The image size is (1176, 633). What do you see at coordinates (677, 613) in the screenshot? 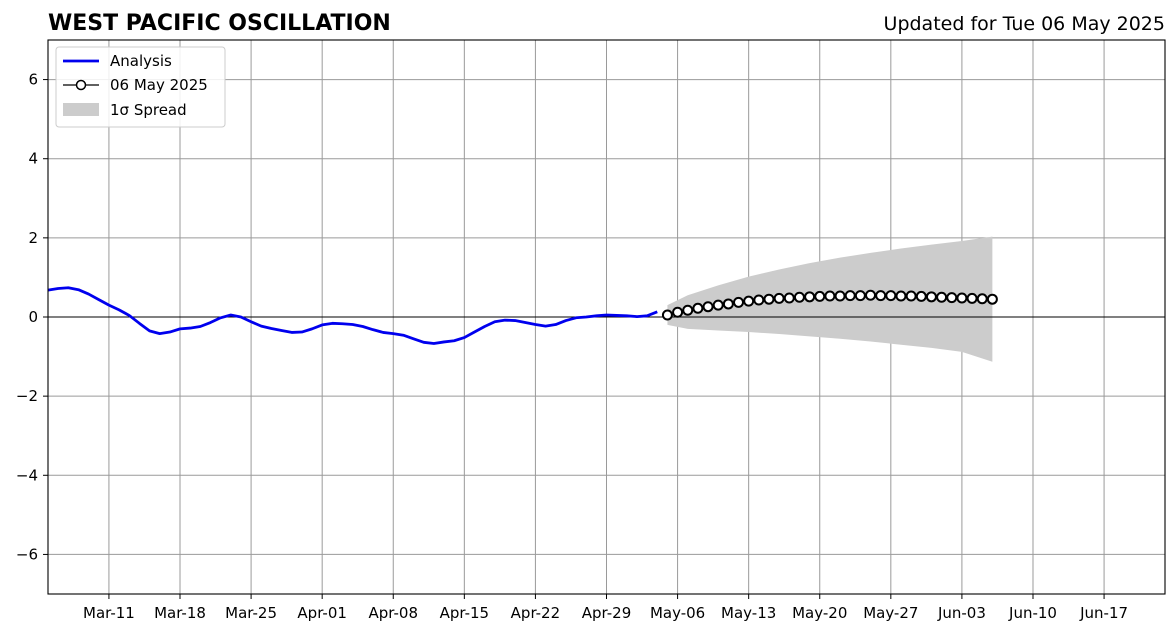
I see `x-tick-label: May-06` at bounding box center [677, 613].